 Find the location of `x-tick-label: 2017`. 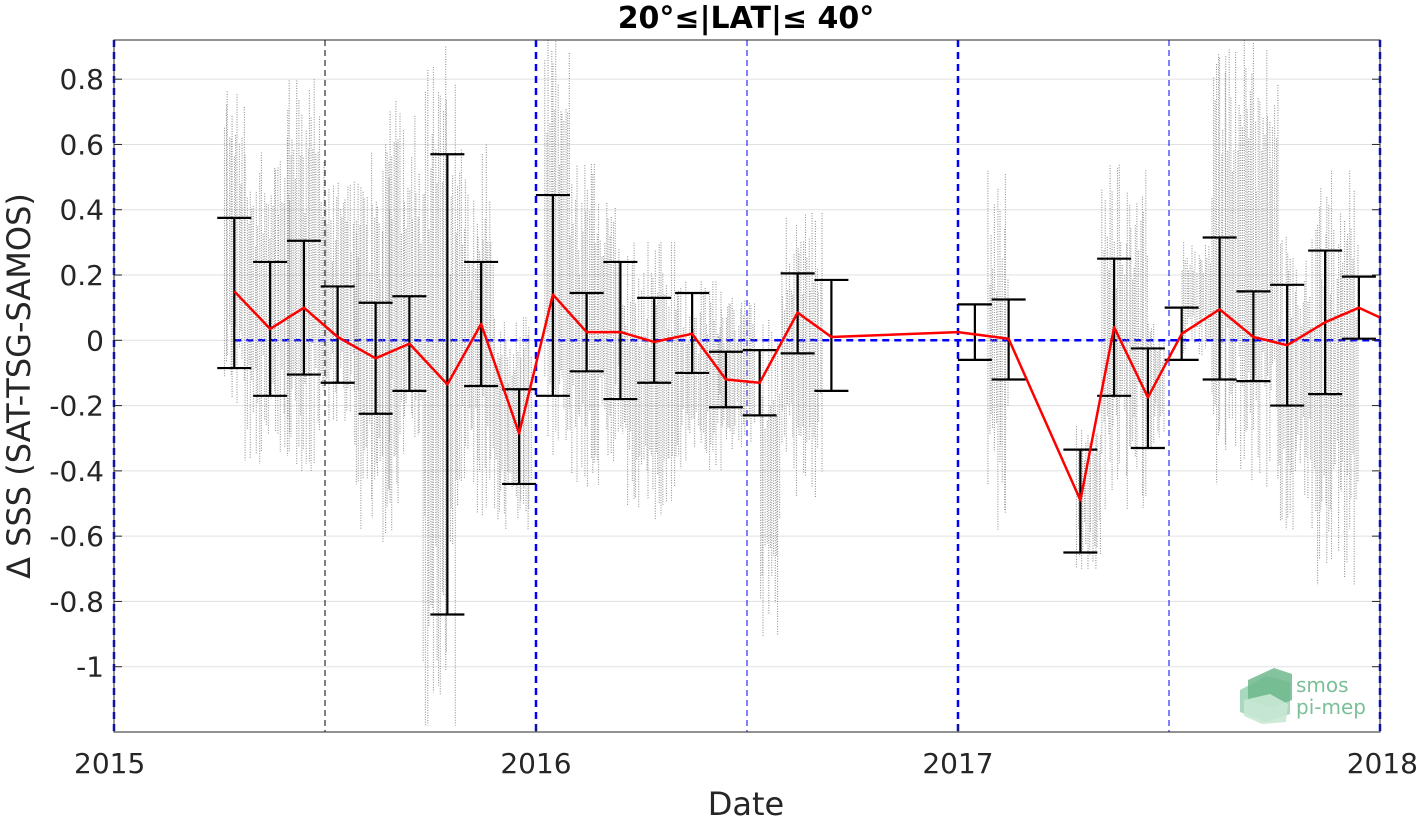

x-tick-label: 2017 is located at coordinates (957, 763).